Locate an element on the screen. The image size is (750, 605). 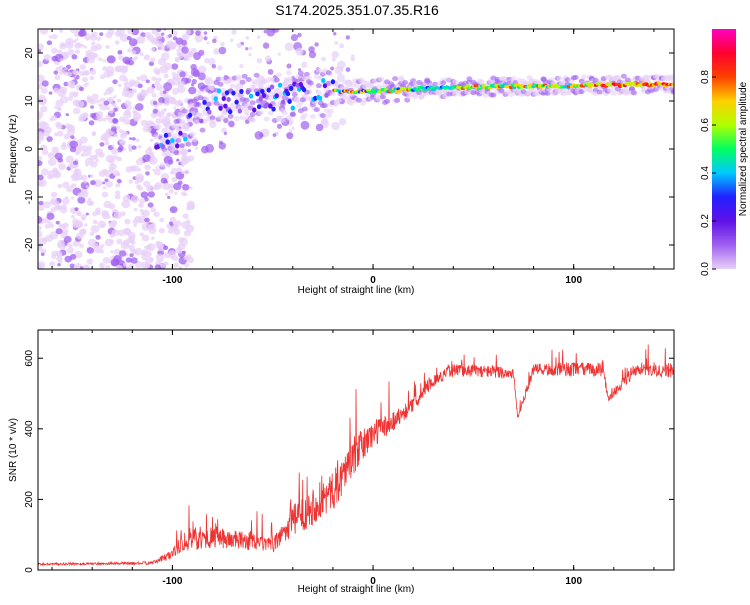
snr-y-tick-label: 400 is located at coordinates (29, 428).